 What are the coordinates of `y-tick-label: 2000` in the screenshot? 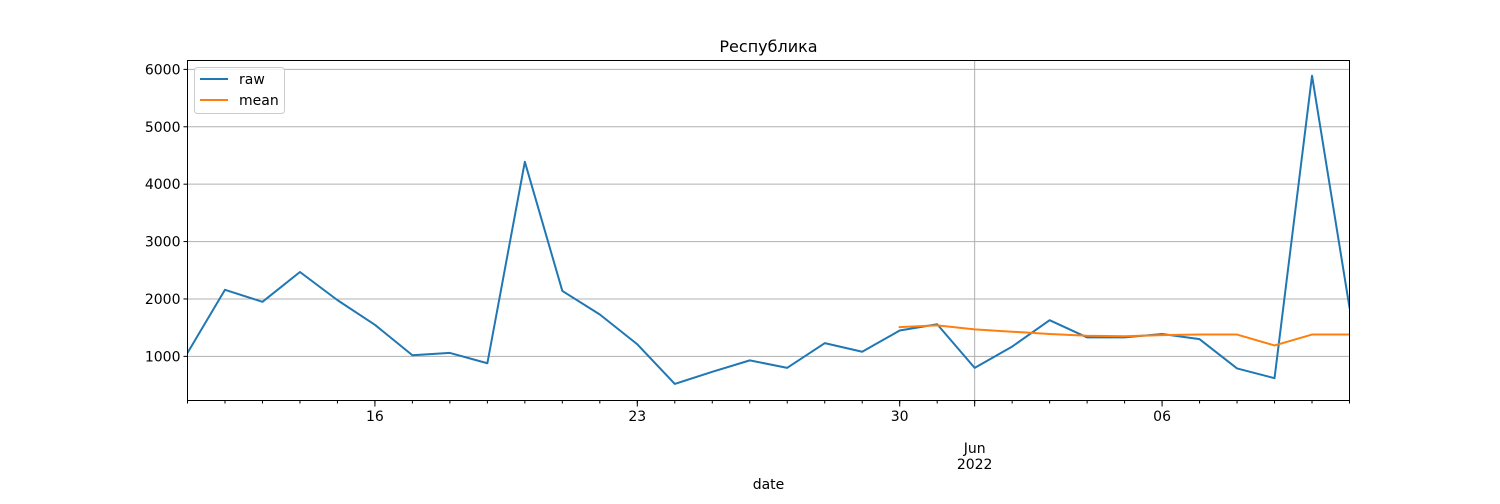 It's located at (163, 300).